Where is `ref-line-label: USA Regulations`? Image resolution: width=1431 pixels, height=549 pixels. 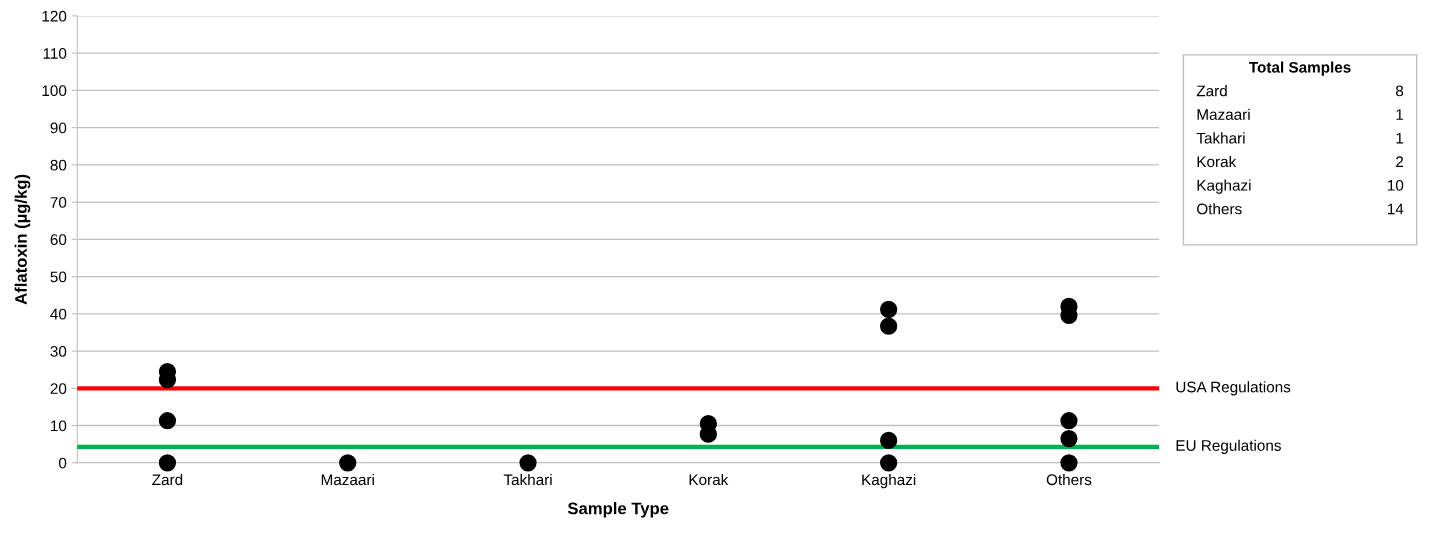
ref-line-label: USA Regulations is located at coordinates (1233, 388).